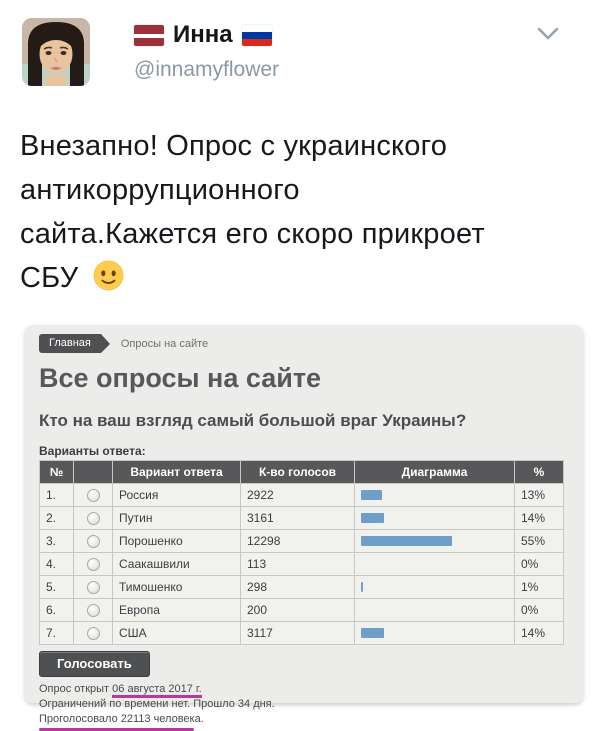 This screenshot has height=731, width=604. I want to click on row-number: 4., so click(56, 564).